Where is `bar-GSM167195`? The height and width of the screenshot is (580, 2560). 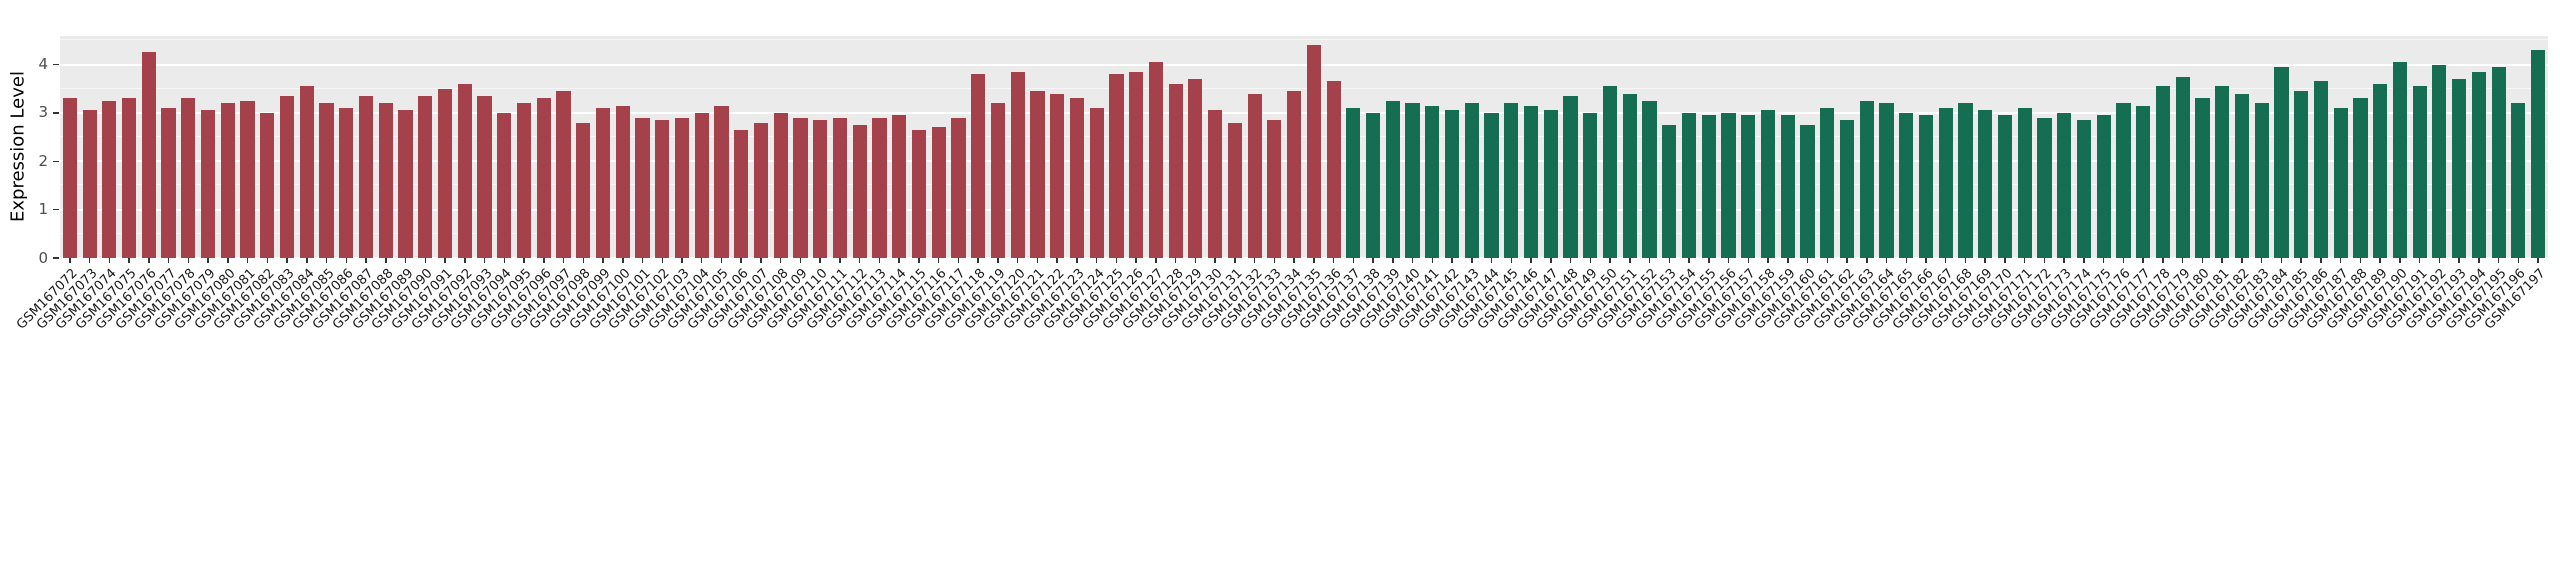
bar-GSM167195 is located at coordinates (2498, 162).